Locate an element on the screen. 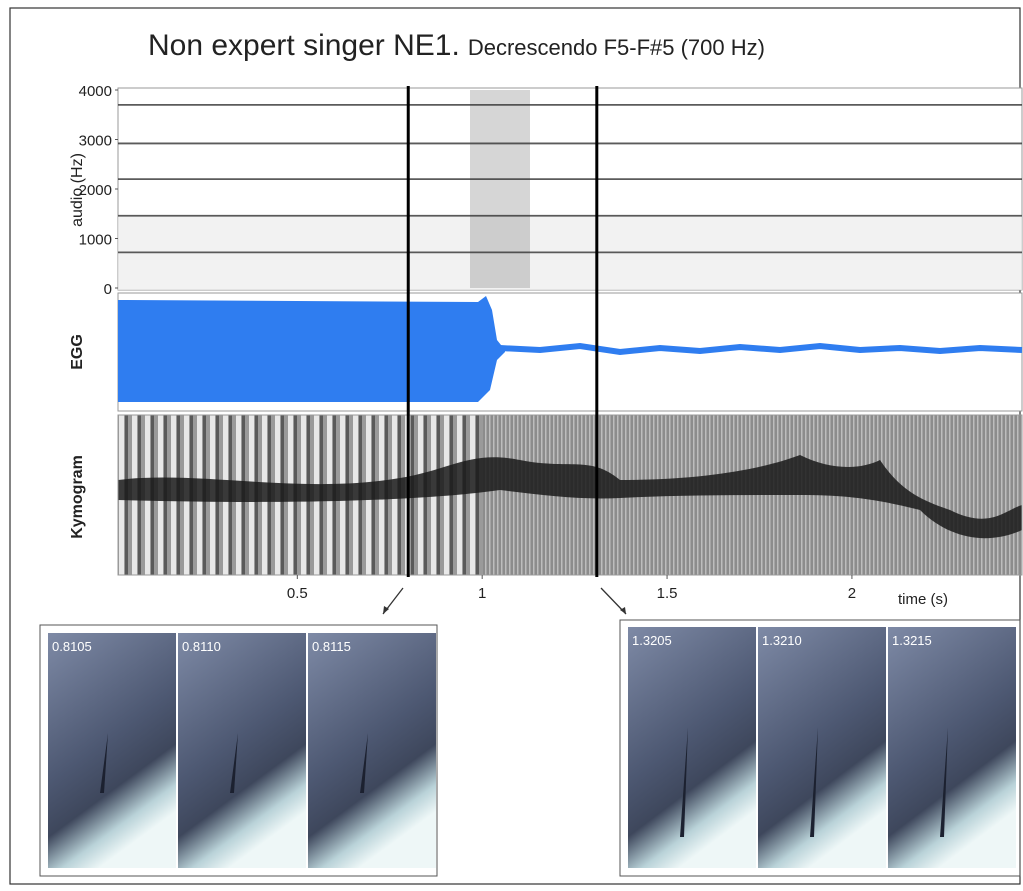 Image resolution: width=1023 pixels, height=891 pixels. egg-signal-tail is located at coordinates (761, 349).